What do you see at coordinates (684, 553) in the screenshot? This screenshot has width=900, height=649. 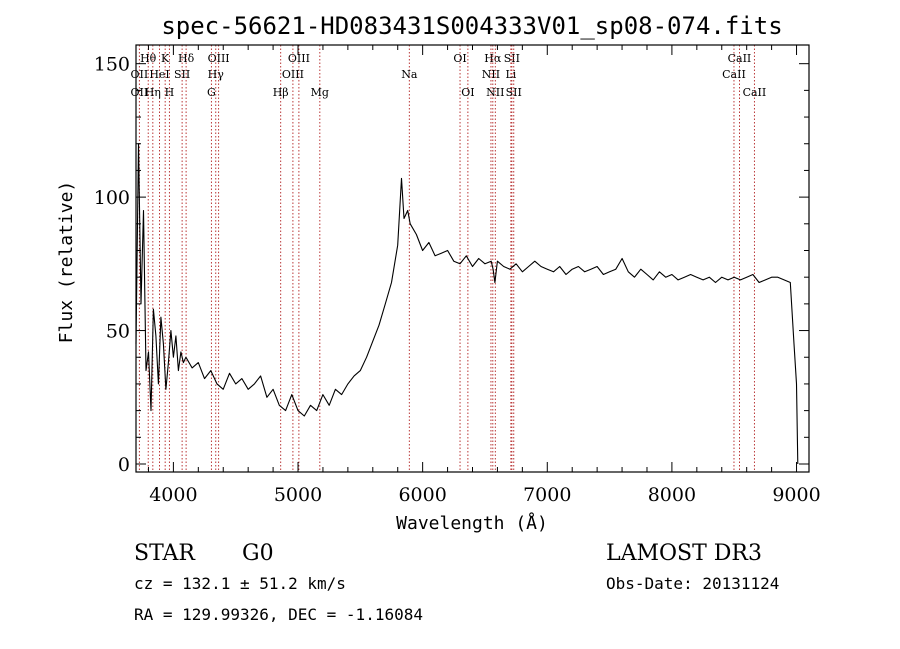 I see `survey-name: LAMOST DR3` at bounding box center [684, 553].